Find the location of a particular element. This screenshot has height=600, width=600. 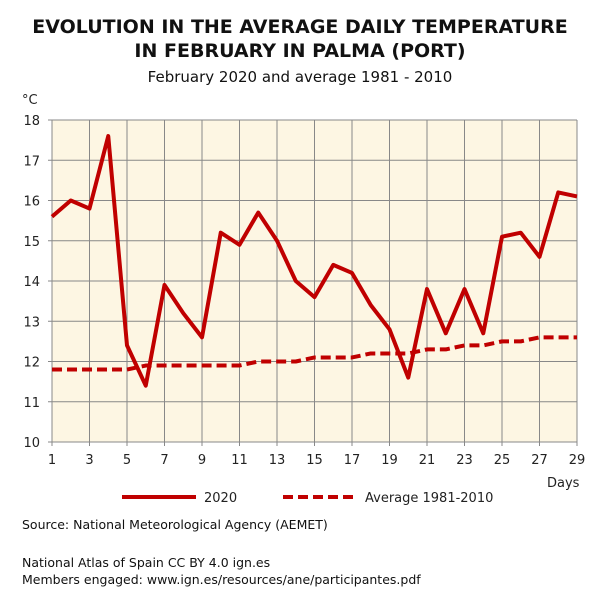

x-tick-label: 25 is located at coordinates (502, 460).